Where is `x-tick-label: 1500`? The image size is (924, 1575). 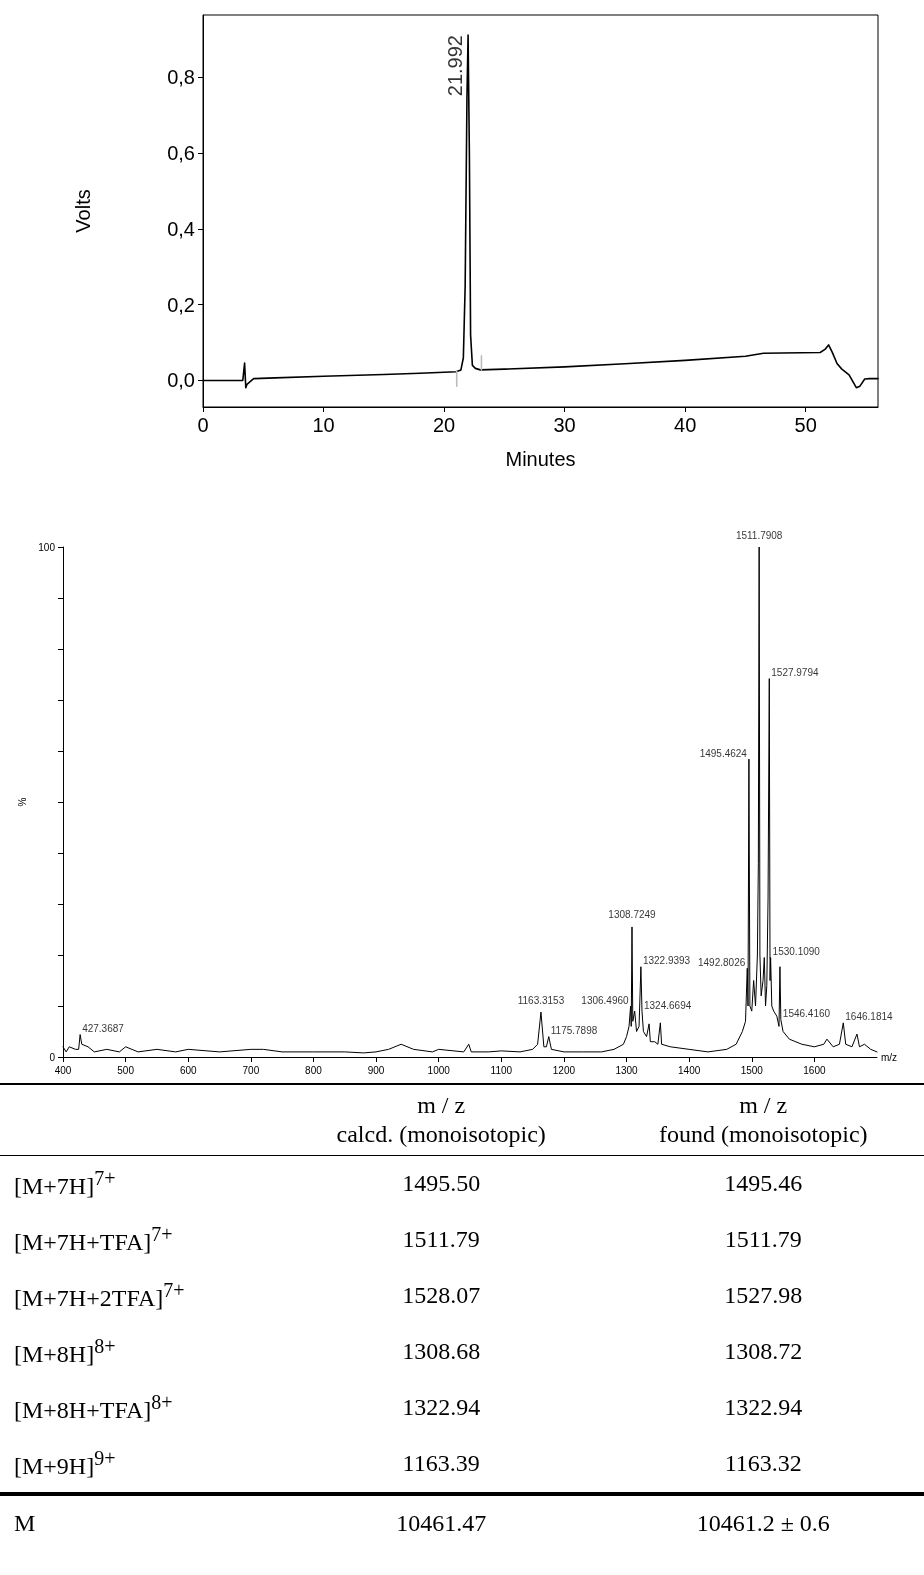
x-tick-label: 1500 is located at coordinates (752, 1070).